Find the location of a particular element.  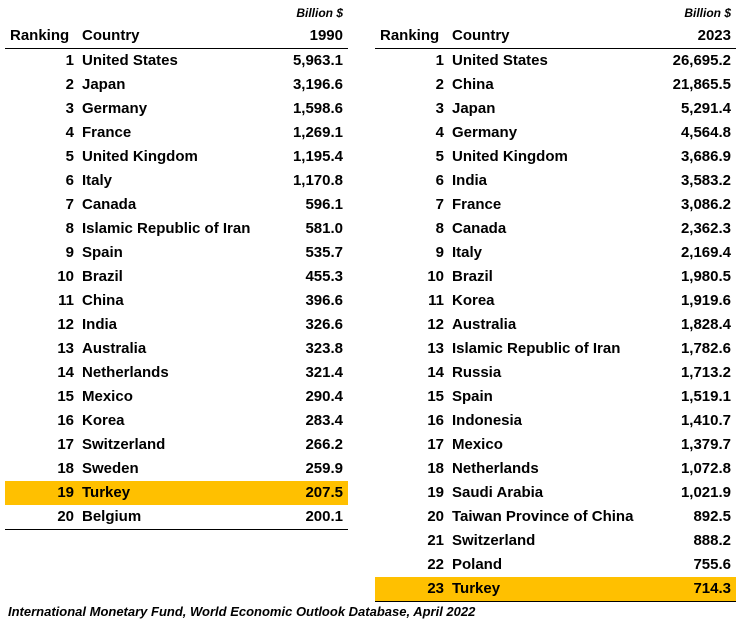

value-cell: 3,086.2 is located at coordinates (705, 204).